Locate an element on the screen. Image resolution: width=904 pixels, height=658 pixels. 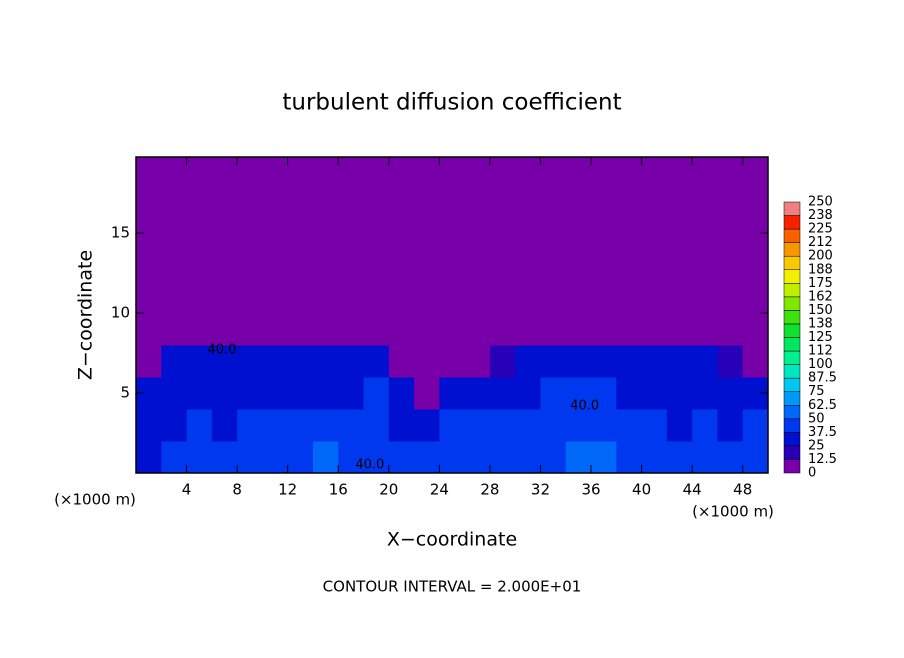
x-tick-label: 36 is located at coordinates (590, 490).